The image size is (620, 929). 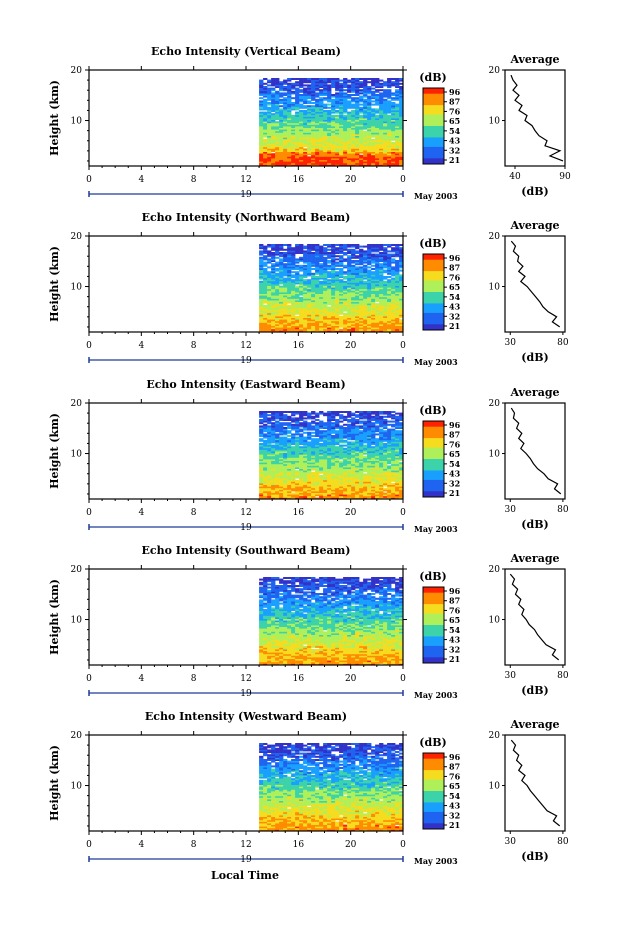 What do you see at coordinates (455, 307) in the screenshot?
I see `colorbar-tick-label: 43` at bounding box center [455, 307].